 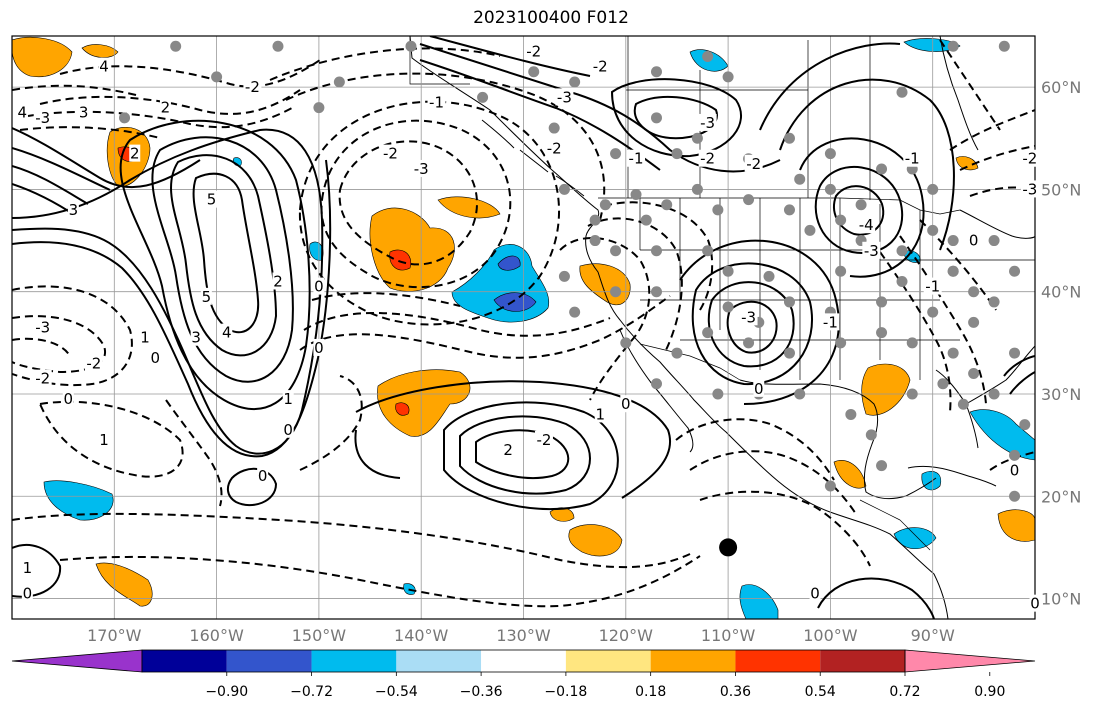 What do you see at coordinates (84, 113) in the screenshot?
I see `contour-label: 3` at bounding box center [84, 113].